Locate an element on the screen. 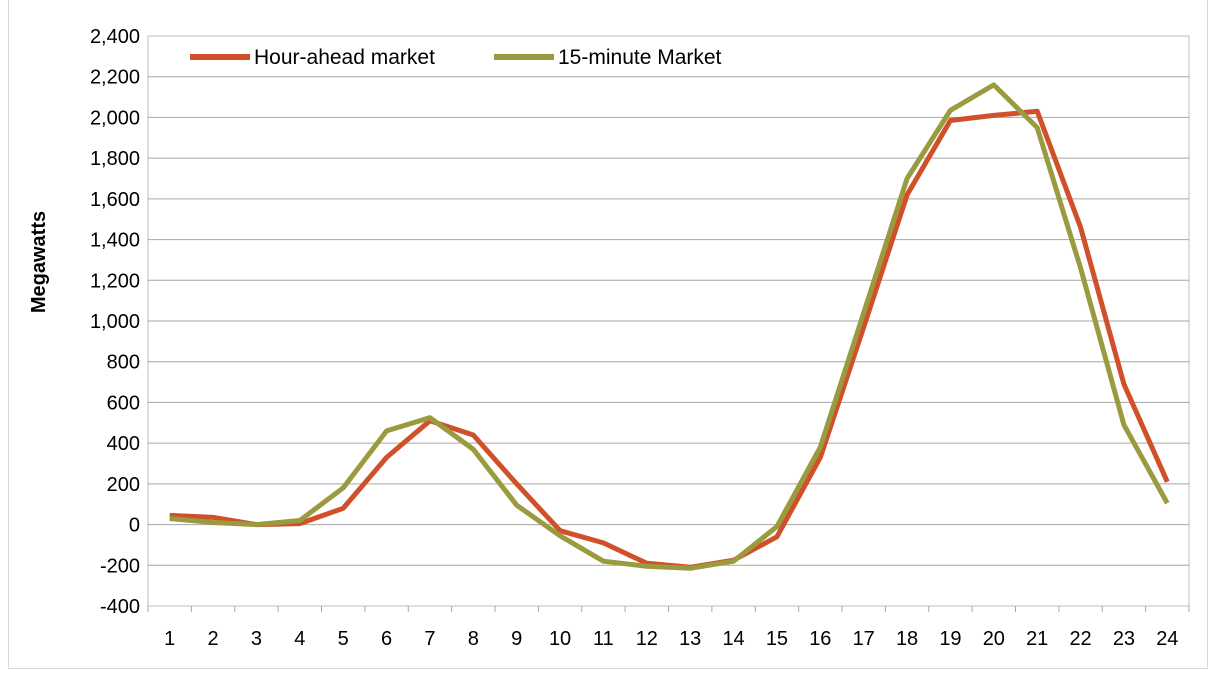 Image resolution: width=1216 pixels, height=675 pixels. y-tick-label: 600 is located at coordinates (123, 403).